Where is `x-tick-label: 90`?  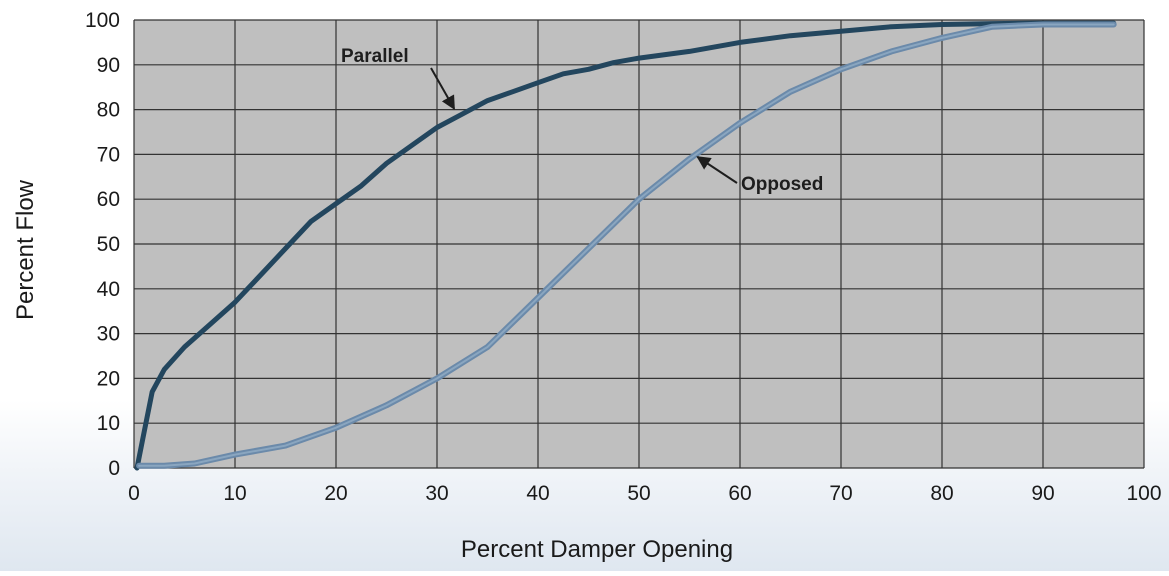 x-tick-label: 90 is located at coordinates (1042, 493).